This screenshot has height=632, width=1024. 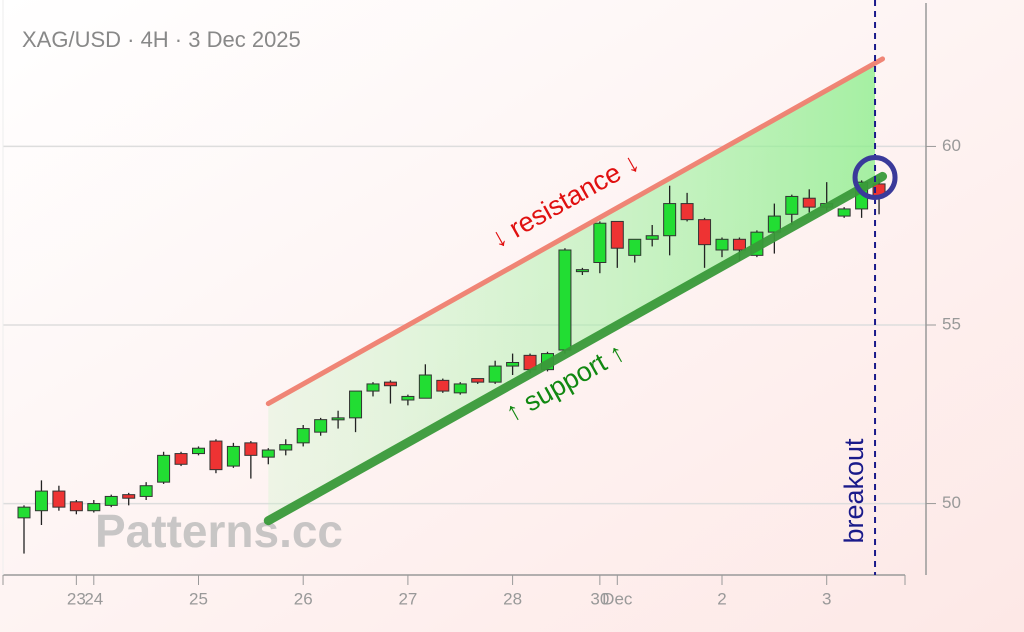 I want to click on x-tick-label: Dec, so click(x=617, y=598).